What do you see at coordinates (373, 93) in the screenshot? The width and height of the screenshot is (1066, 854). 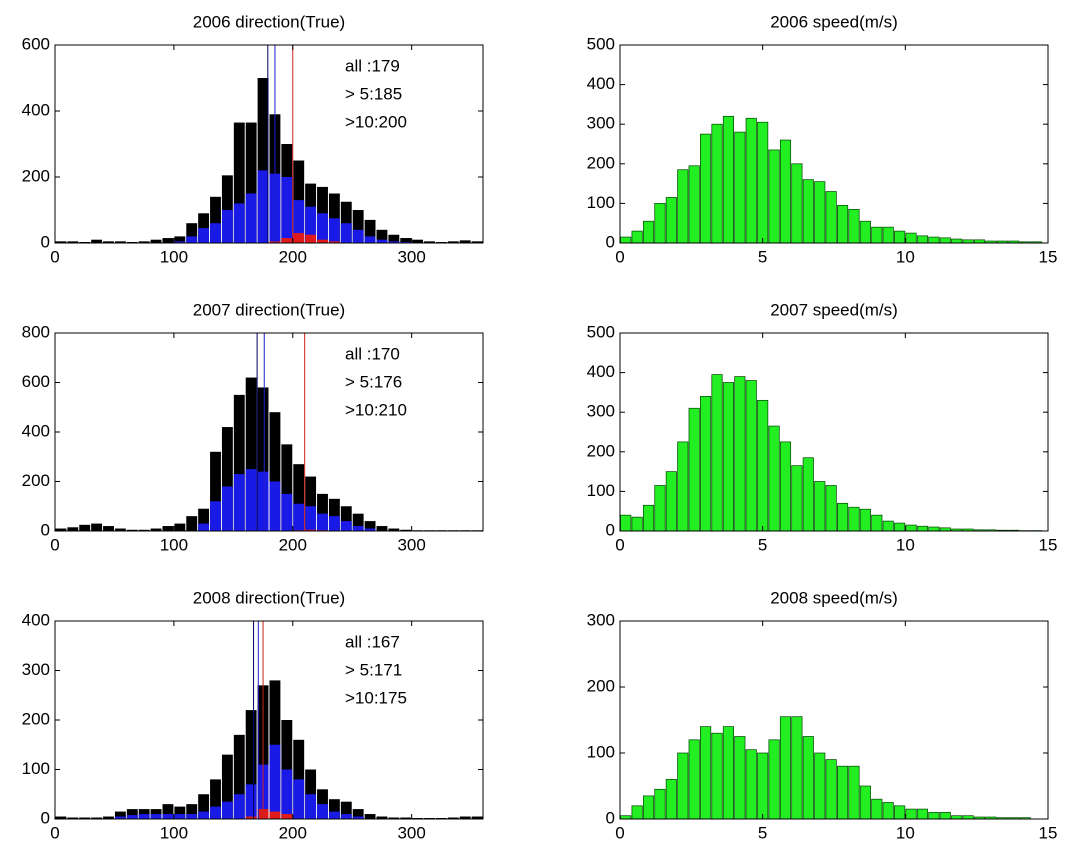 I see `mean-label: > 5:185` at bounding box center [373, 93].